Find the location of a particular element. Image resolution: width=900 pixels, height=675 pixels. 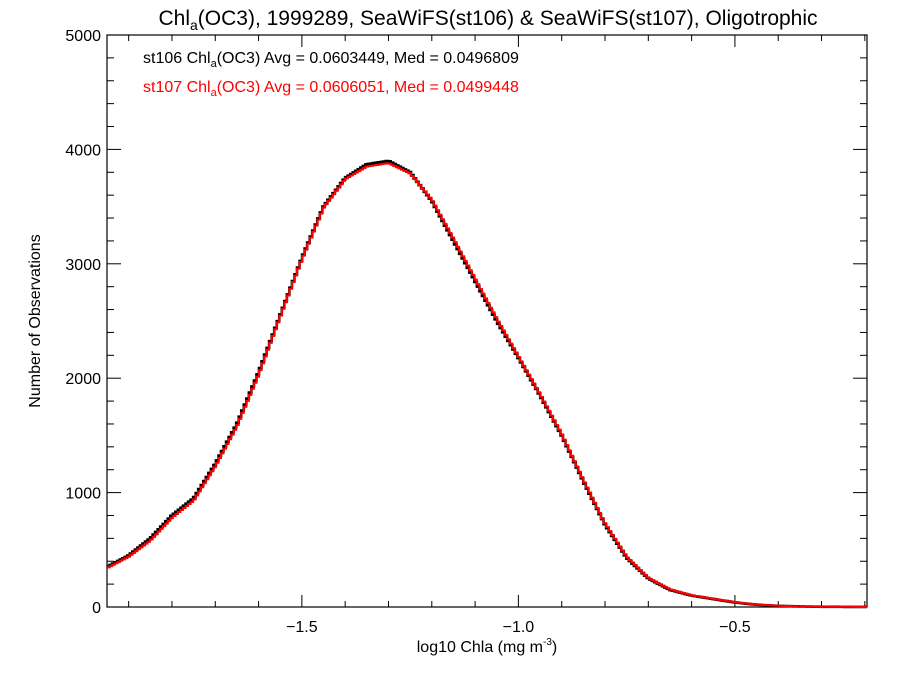

y-tick-label: 0 is located at coordinates (96, 608).